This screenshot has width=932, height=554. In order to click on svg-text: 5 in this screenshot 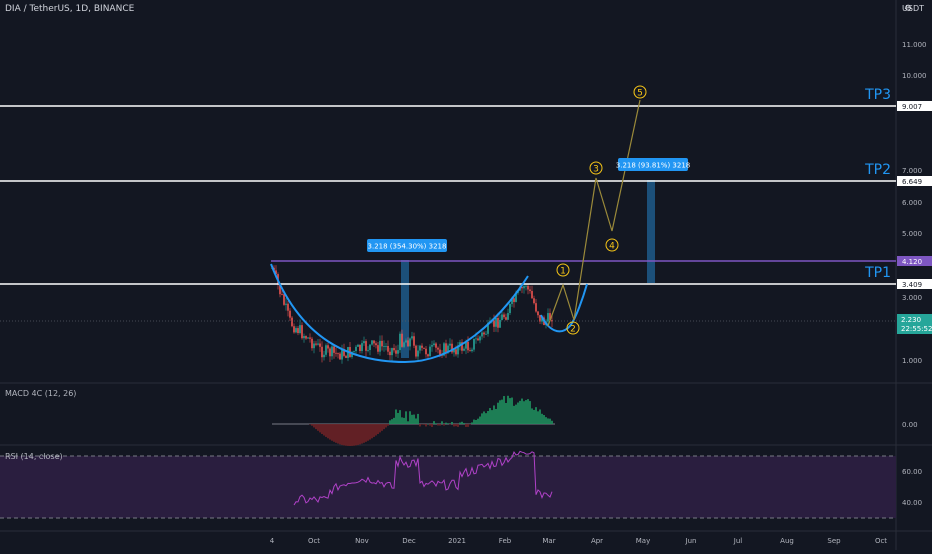, I will do `click(640, 94)`.